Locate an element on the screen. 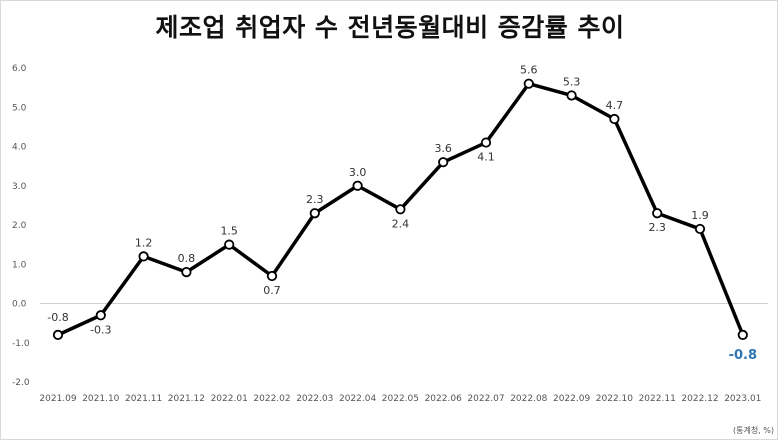  data-label: 2.4 is located at coordinates (401, 223).